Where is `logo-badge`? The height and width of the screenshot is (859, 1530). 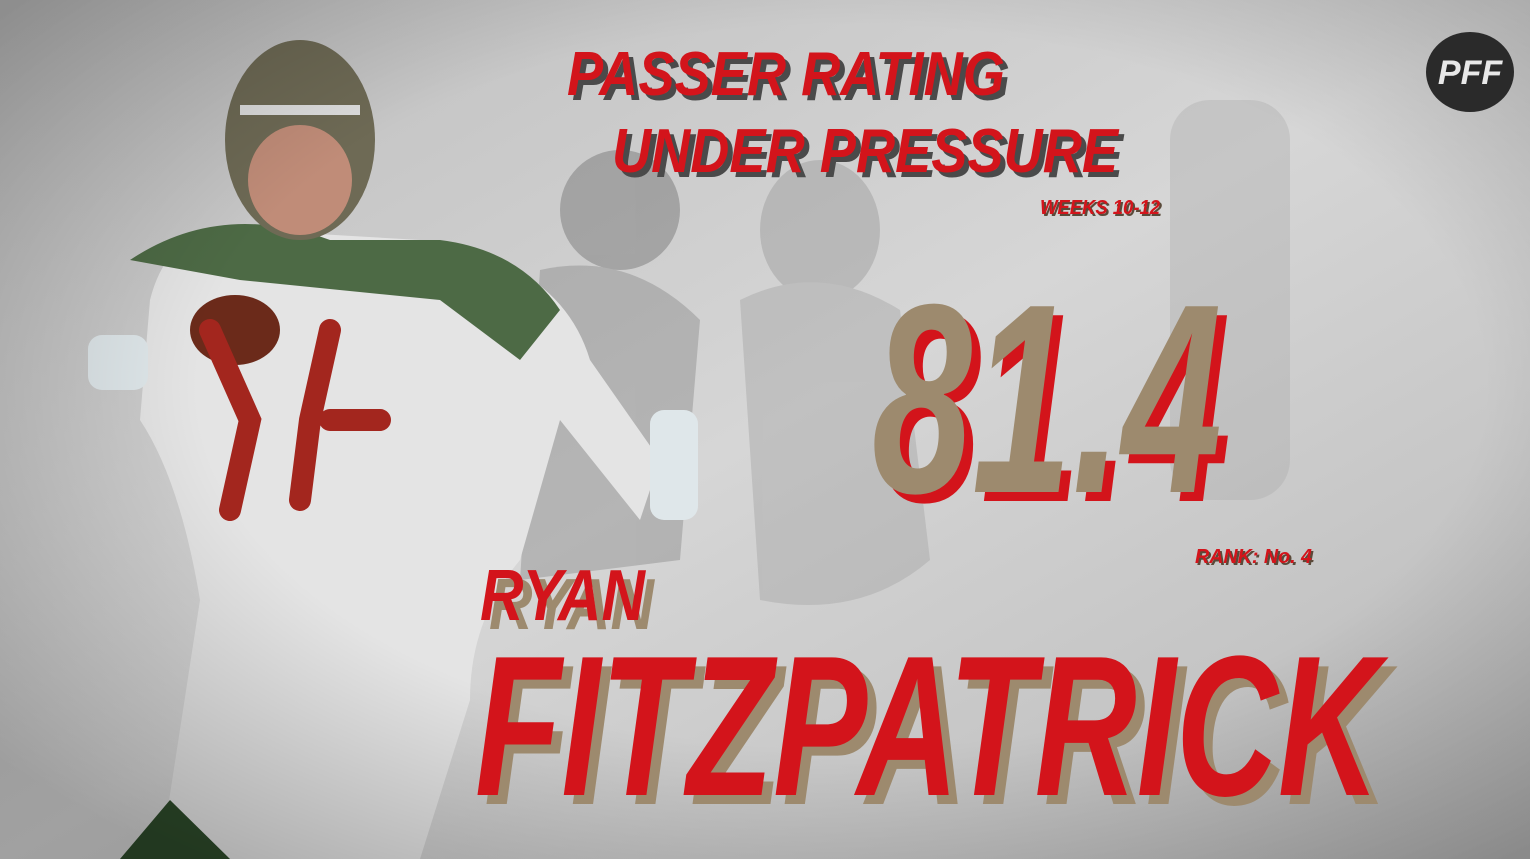 logo-badge is located at coordinates (1470, 72).